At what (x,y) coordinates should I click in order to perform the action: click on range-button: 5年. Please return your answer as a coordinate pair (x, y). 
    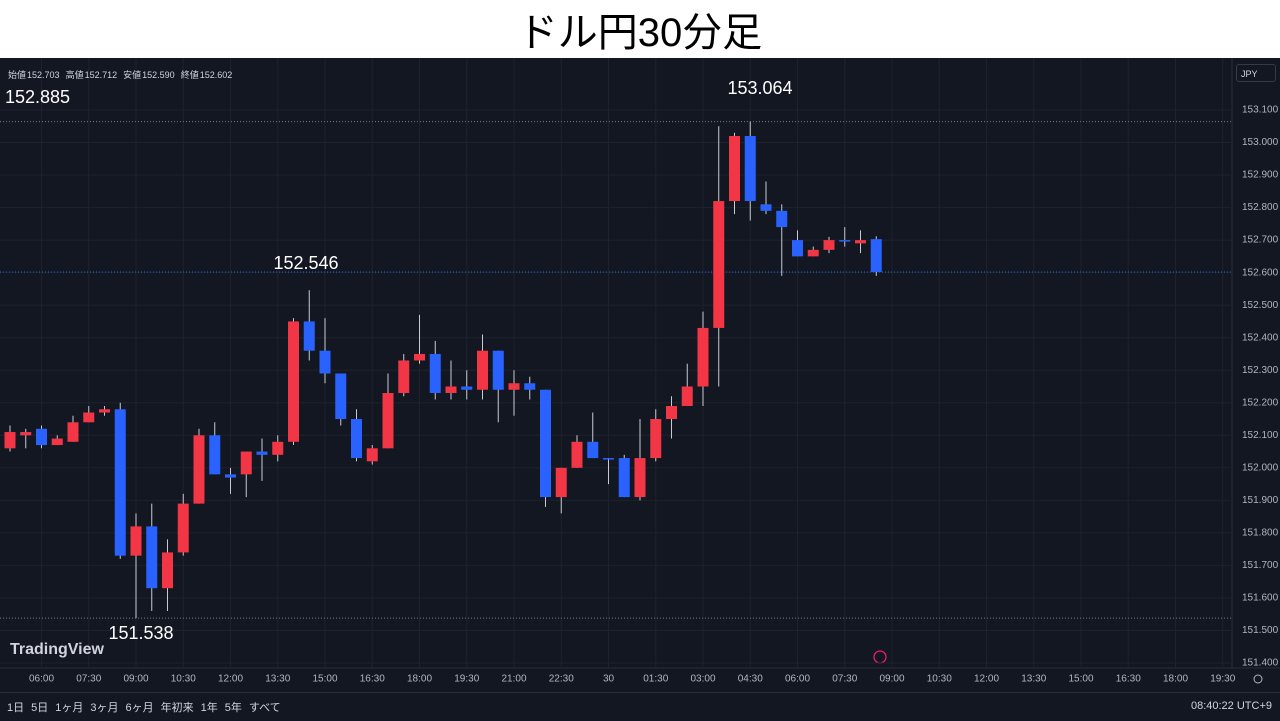
    Looking at the image, I should click on (233, 708).